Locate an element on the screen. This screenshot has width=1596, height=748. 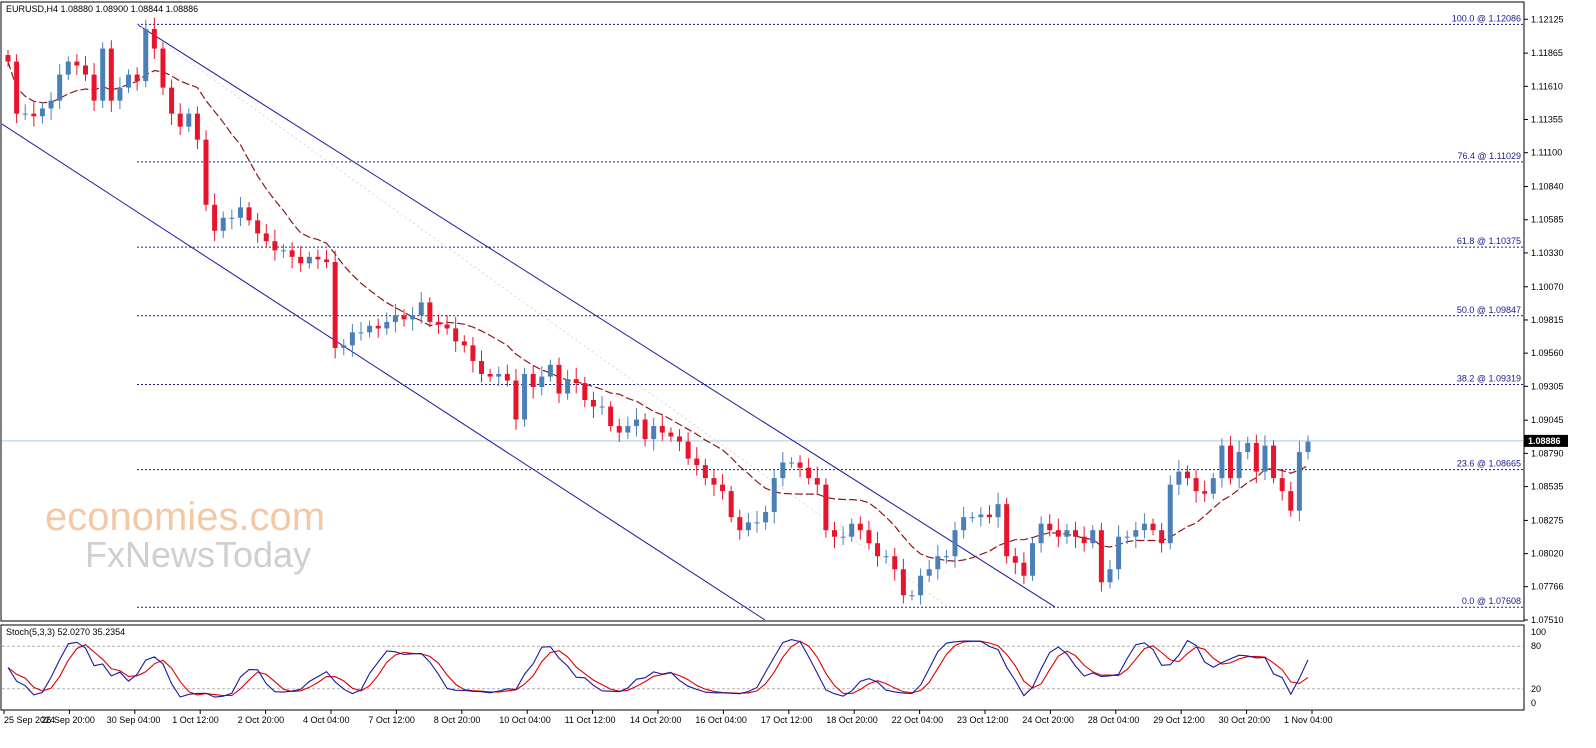
stoch-tick-label: 80 is located at coordinates (1536, 646).